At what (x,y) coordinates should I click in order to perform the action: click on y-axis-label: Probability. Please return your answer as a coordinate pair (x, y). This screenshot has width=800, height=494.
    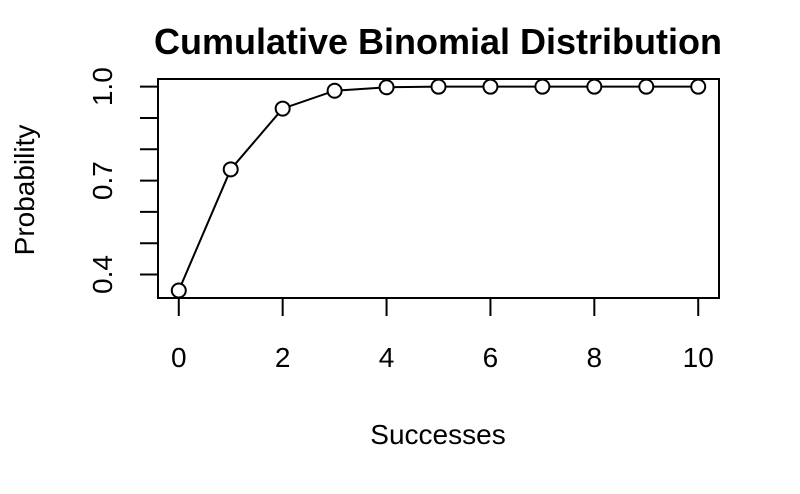
    Looking at the image, I should click on (24, 190).